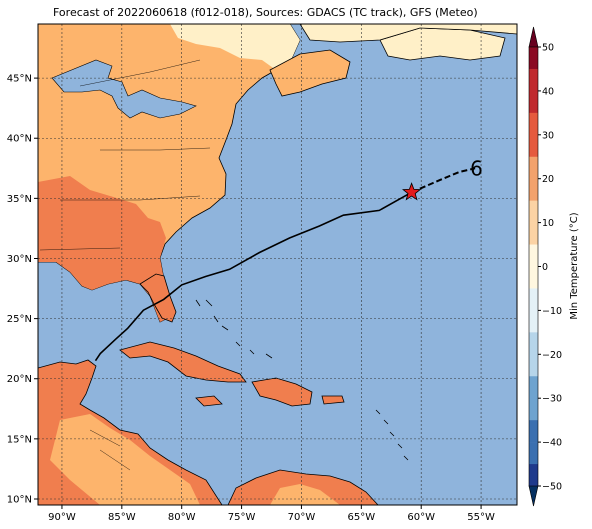 The height and width of the screenshot is (529, 592). Describe the element at coordinates (19, 379) in the screenshot. I see `y-tick-label: 20°N` at that location.